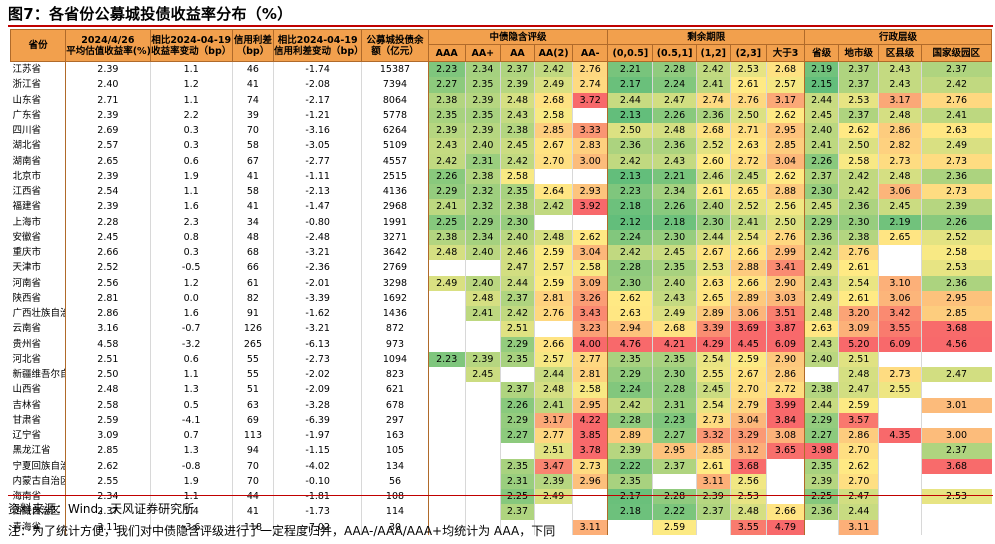 The width and height of the screenshot is (995, 544). Describe the element at coordinates (858, 207) in the screenshot. I see `admin-cell: 2.36` at that location.